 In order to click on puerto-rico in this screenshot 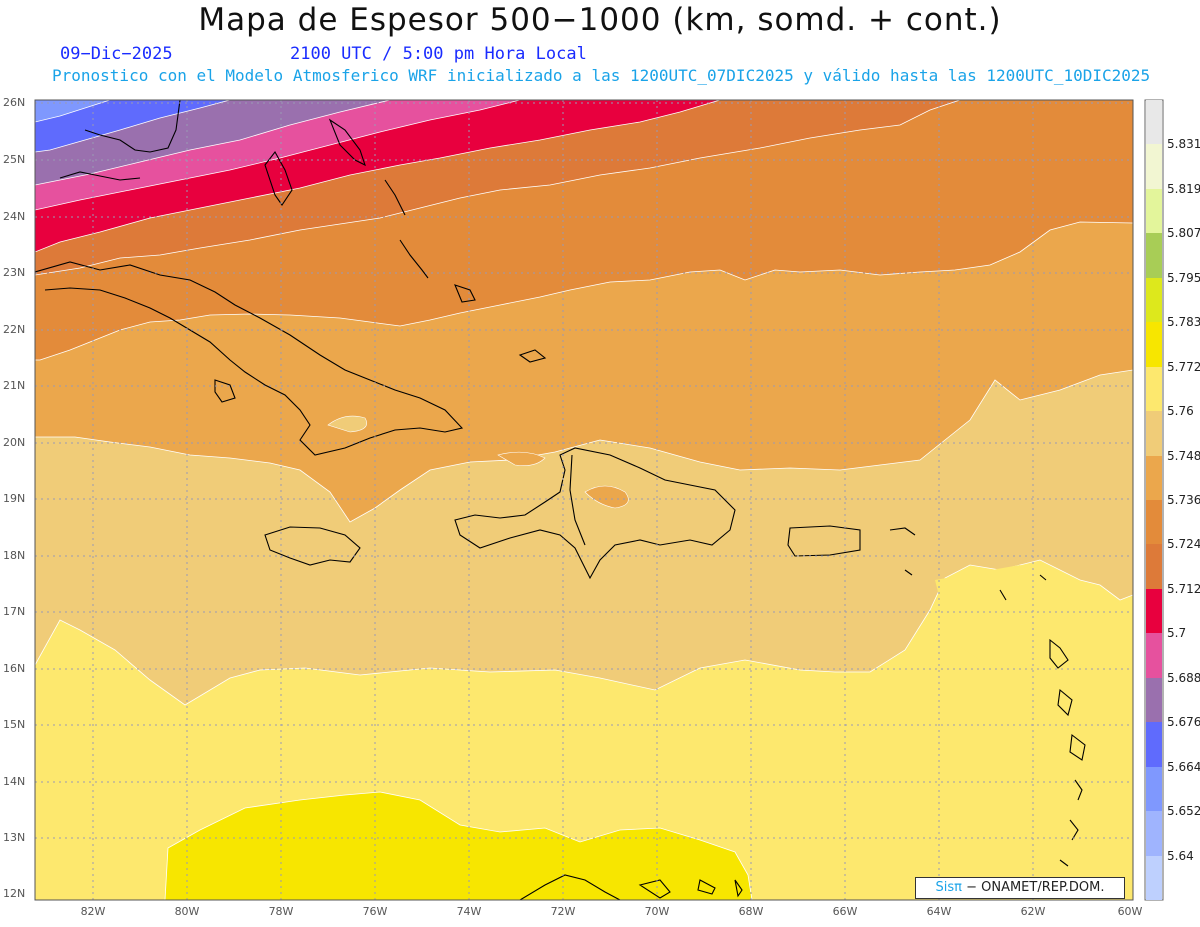, I will do `click(824, 541)`.